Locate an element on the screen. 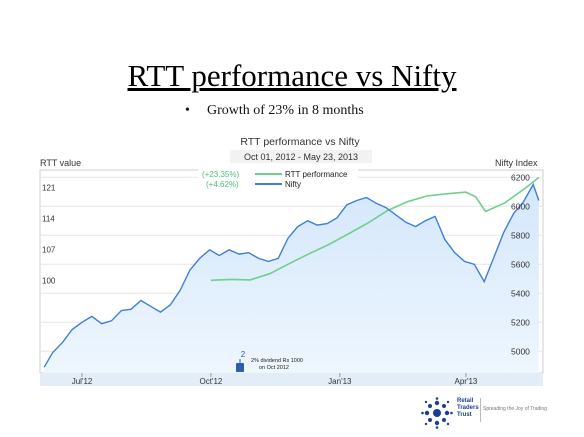 The width and height of the screenshot is (584, 437). right-tick-label: 6000 is located at coordinates (520, 206).